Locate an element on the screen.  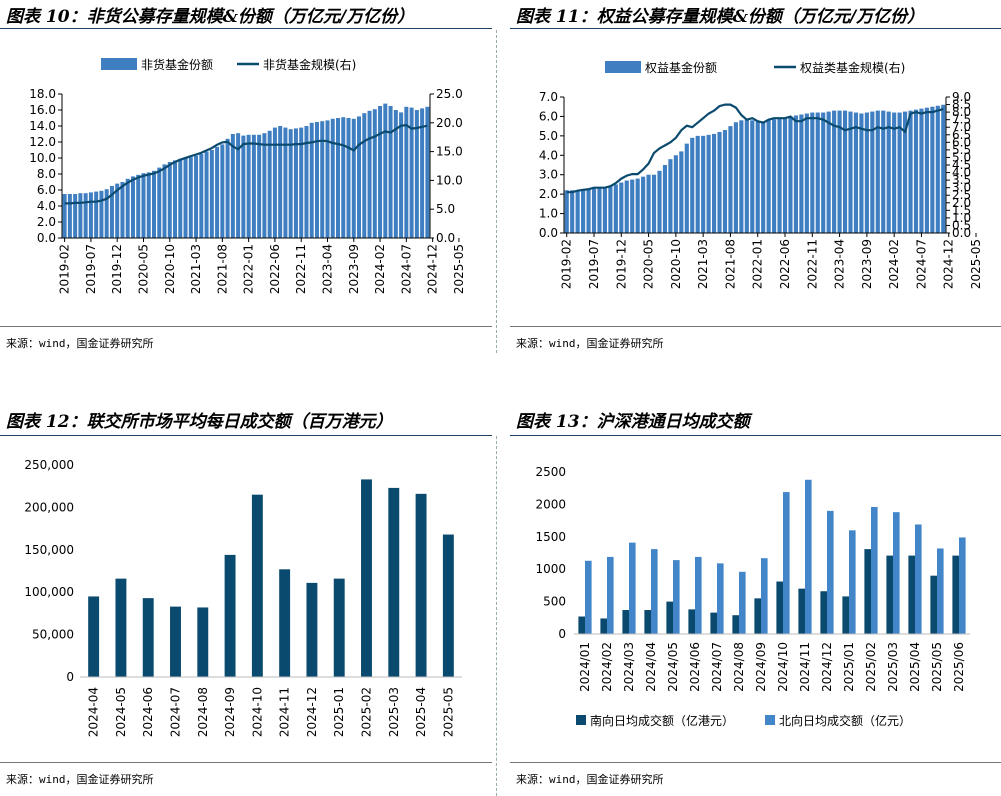
y-tick-label-left: 6.0 is located at coordinates (548, 116).